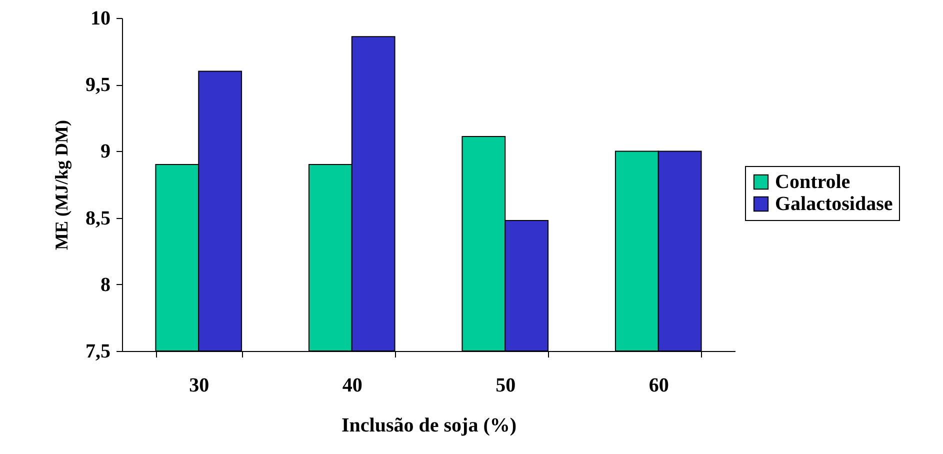 This screenshot has height=454, width=943. Describe the element at coordinates (834, 204) in the screenshot. I see `legend-label: Galactosidase` at that location.